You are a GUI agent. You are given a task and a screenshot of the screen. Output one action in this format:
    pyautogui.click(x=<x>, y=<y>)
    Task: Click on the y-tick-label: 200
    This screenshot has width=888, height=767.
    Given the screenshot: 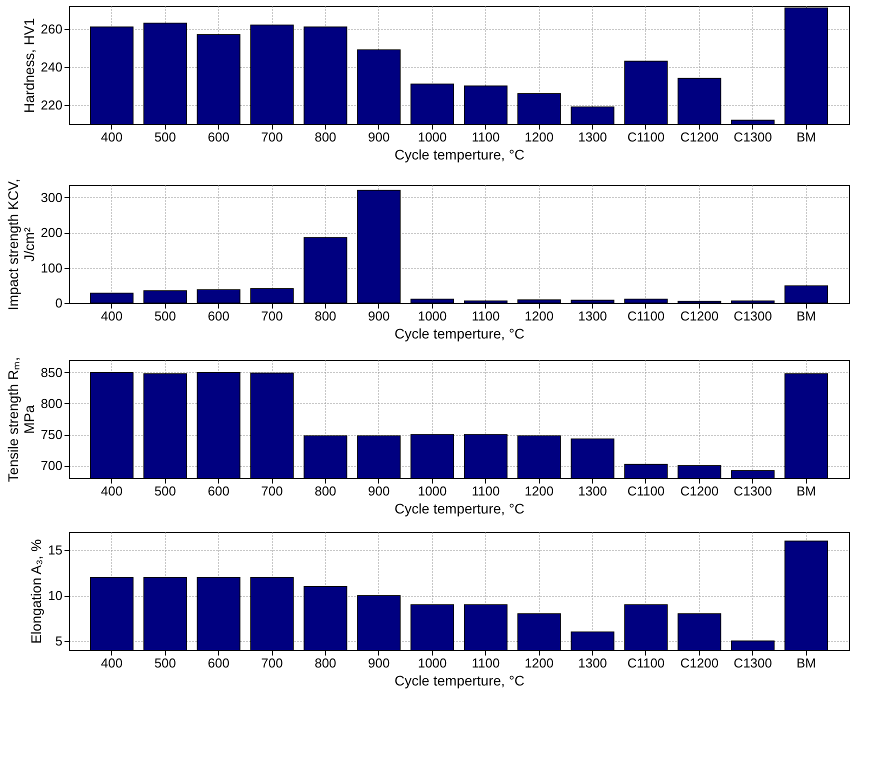 What is the action you would take?
    pyautogui.click(x=51, y=232)
    